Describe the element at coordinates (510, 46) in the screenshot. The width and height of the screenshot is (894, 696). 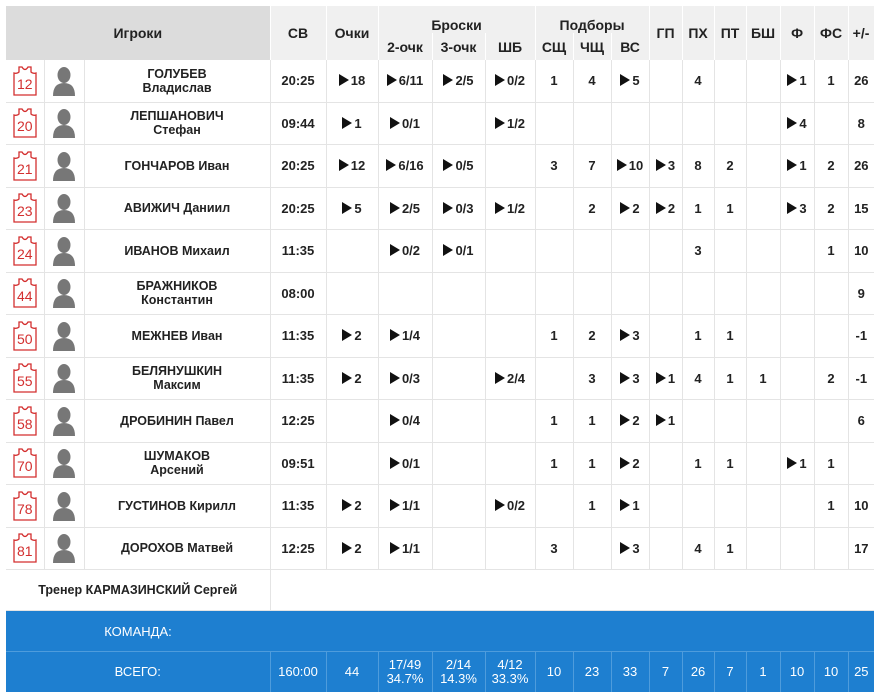
I see `col-ft: ШБ` at that location.